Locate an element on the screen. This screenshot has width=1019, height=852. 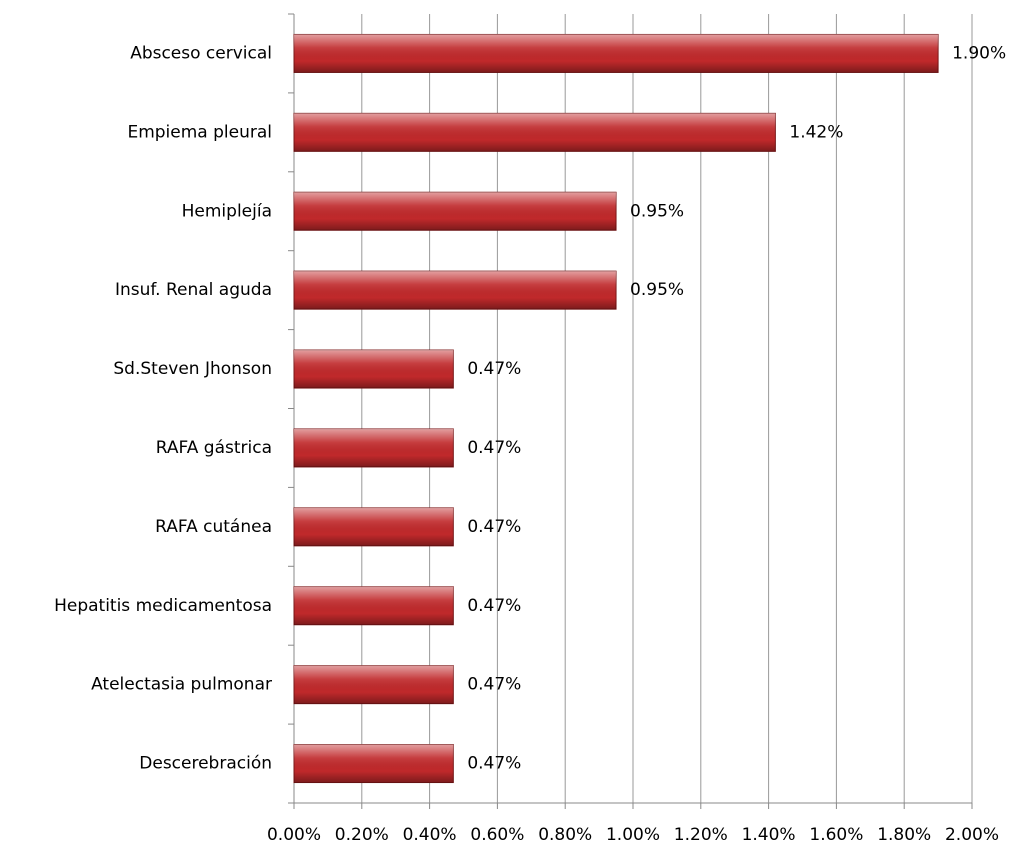
y-tick-label: Empiema pleural is located at coordinates (199, 132).